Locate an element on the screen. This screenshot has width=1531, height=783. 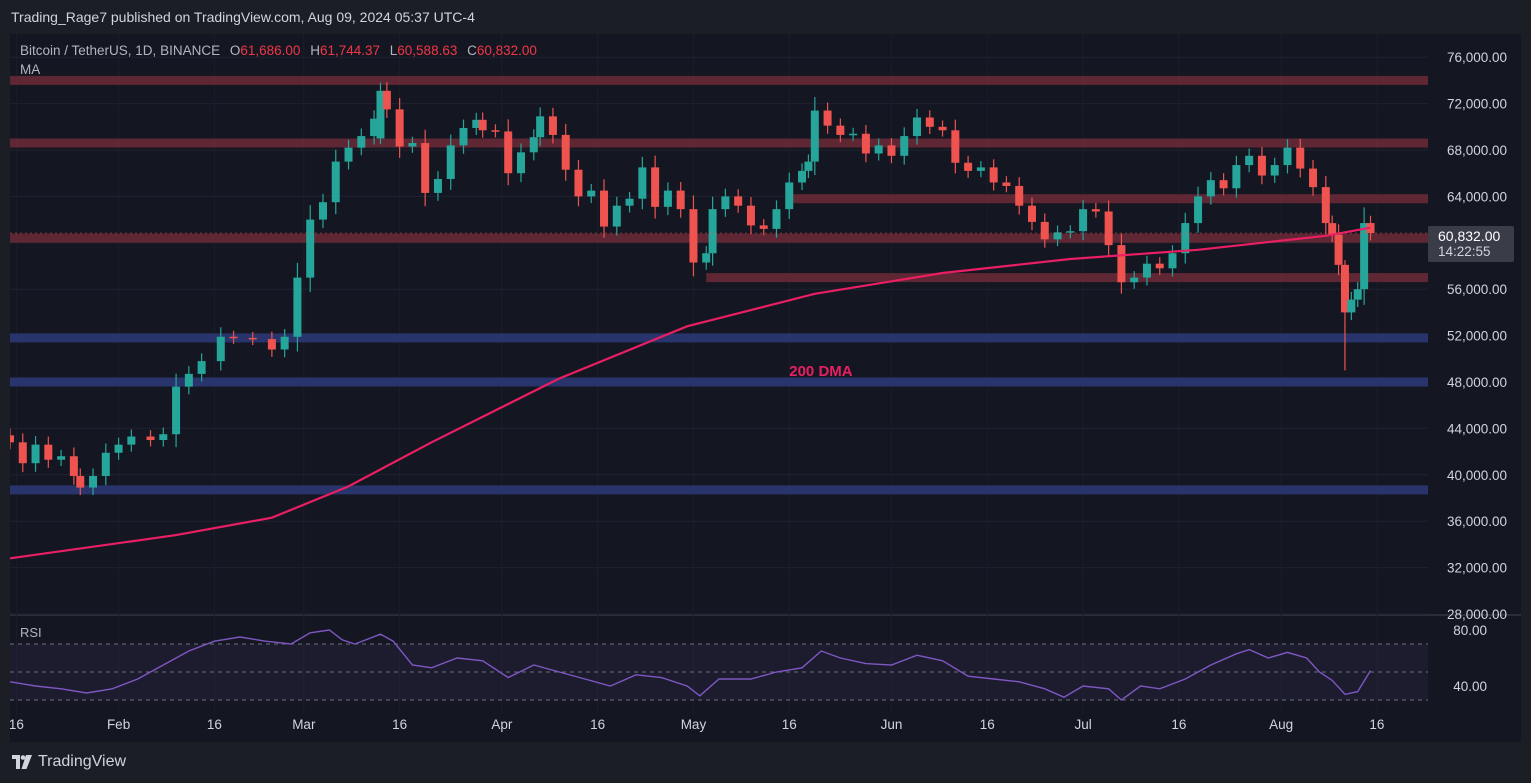
rsi-axis-tick-label: 80.00 is located at coordinates (1470, 630).